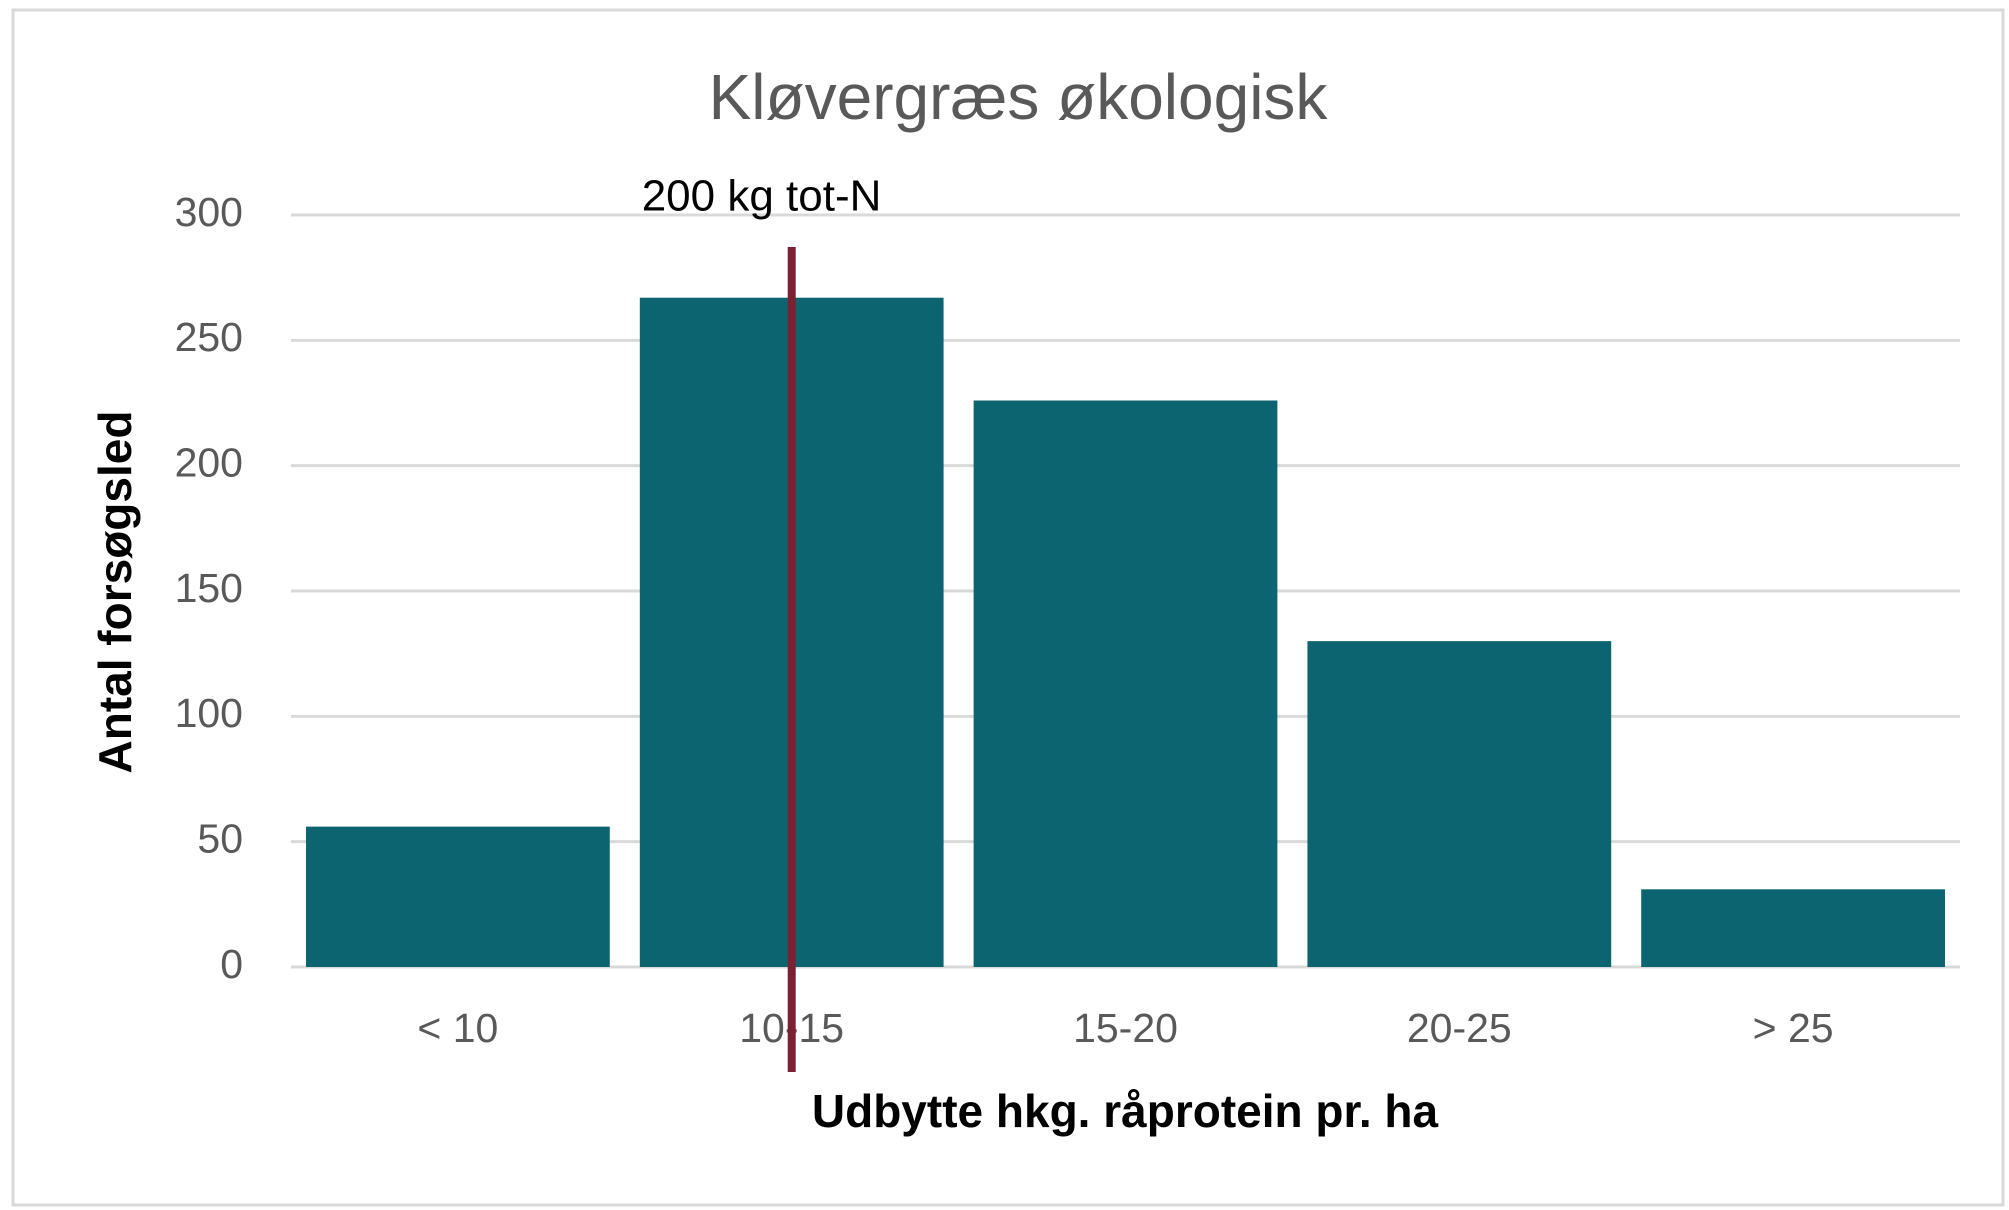 This screenshot has height=1210, width=2009. What do you see at coordinates (231, 964) in the screenshot?
I see `y-tick-label: 0` at bounding box center [231, 964].